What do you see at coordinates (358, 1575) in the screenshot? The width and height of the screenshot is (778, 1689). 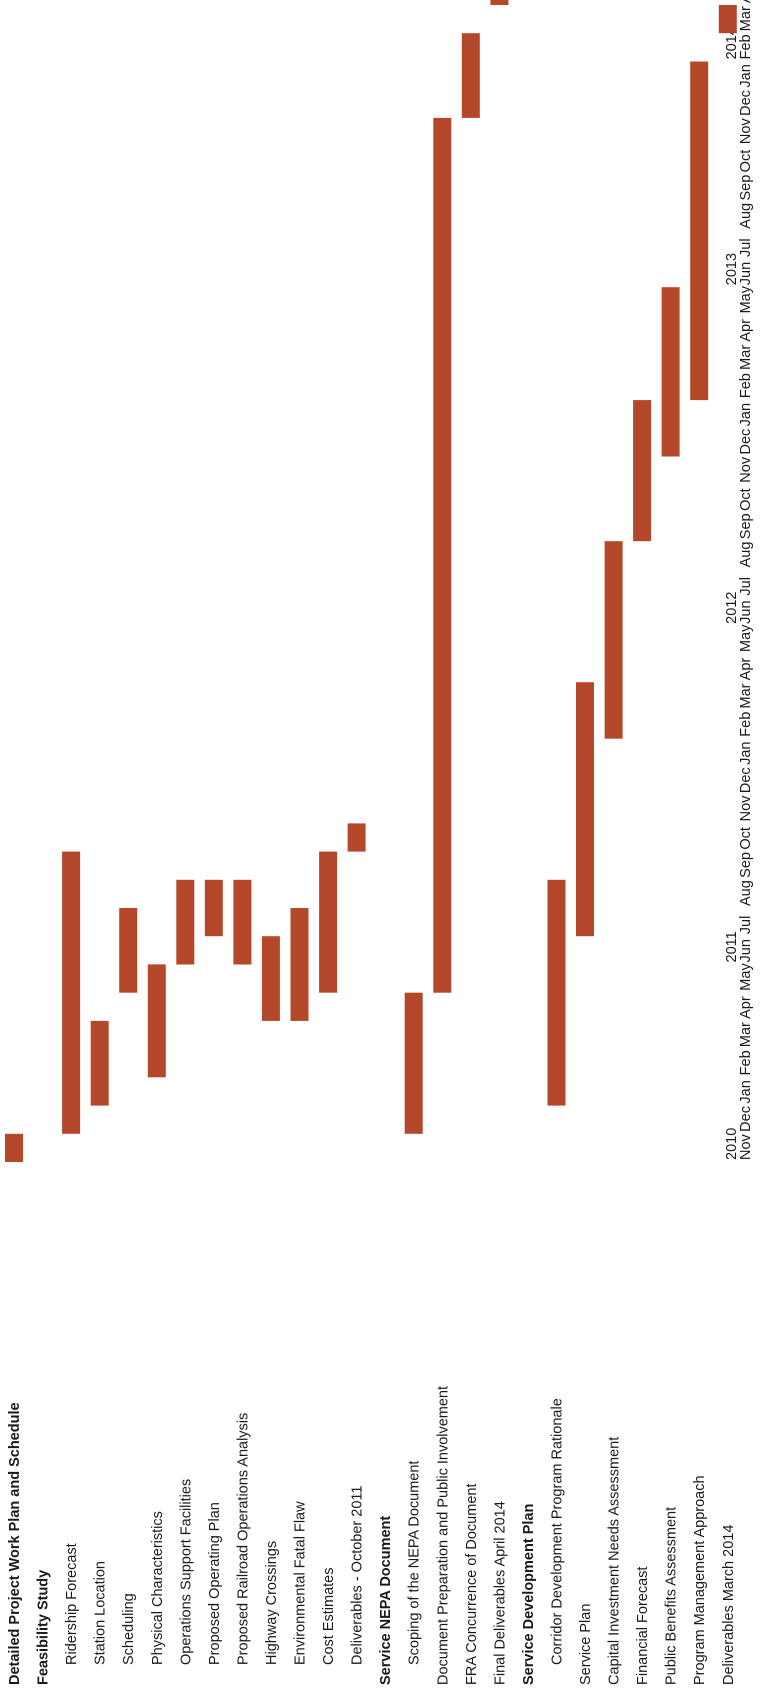 I see `row-label-deliverables-october-2011: Deliverables - October 2011` at bounding box center [358, 1575].